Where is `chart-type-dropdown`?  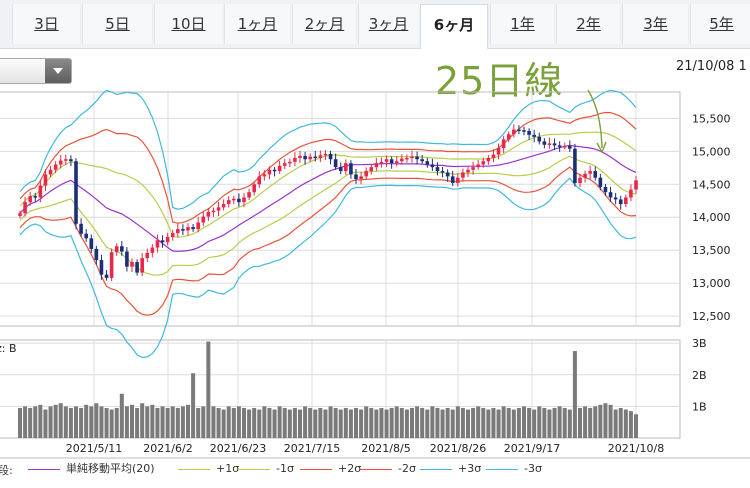
chart-type-dropdown is located at coordinates (36, 71).